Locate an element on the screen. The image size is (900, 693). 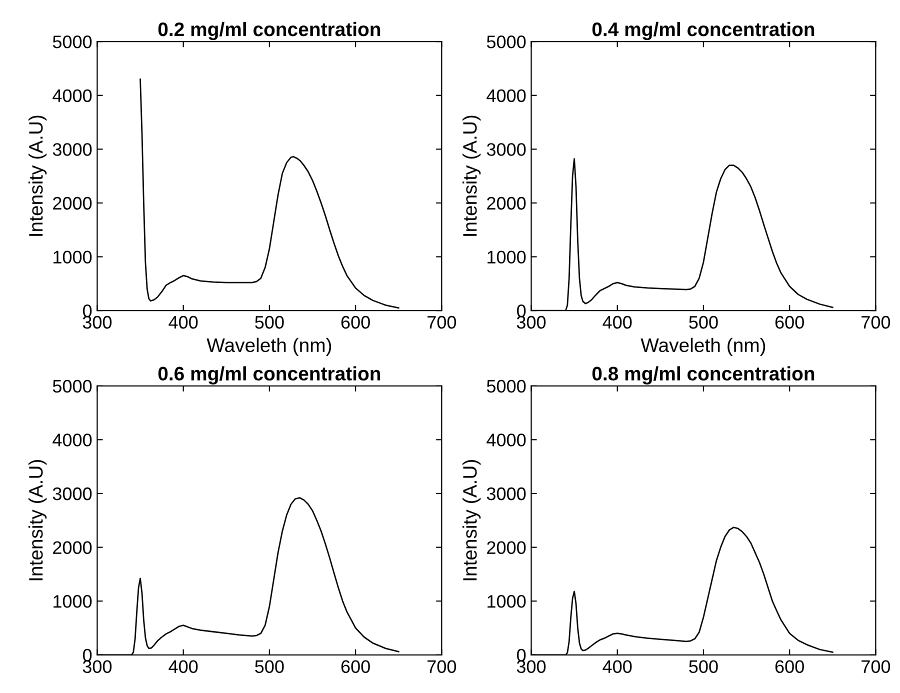
chart-title: 0.6 mg/ml concentration is located at coordinates (269, 375).